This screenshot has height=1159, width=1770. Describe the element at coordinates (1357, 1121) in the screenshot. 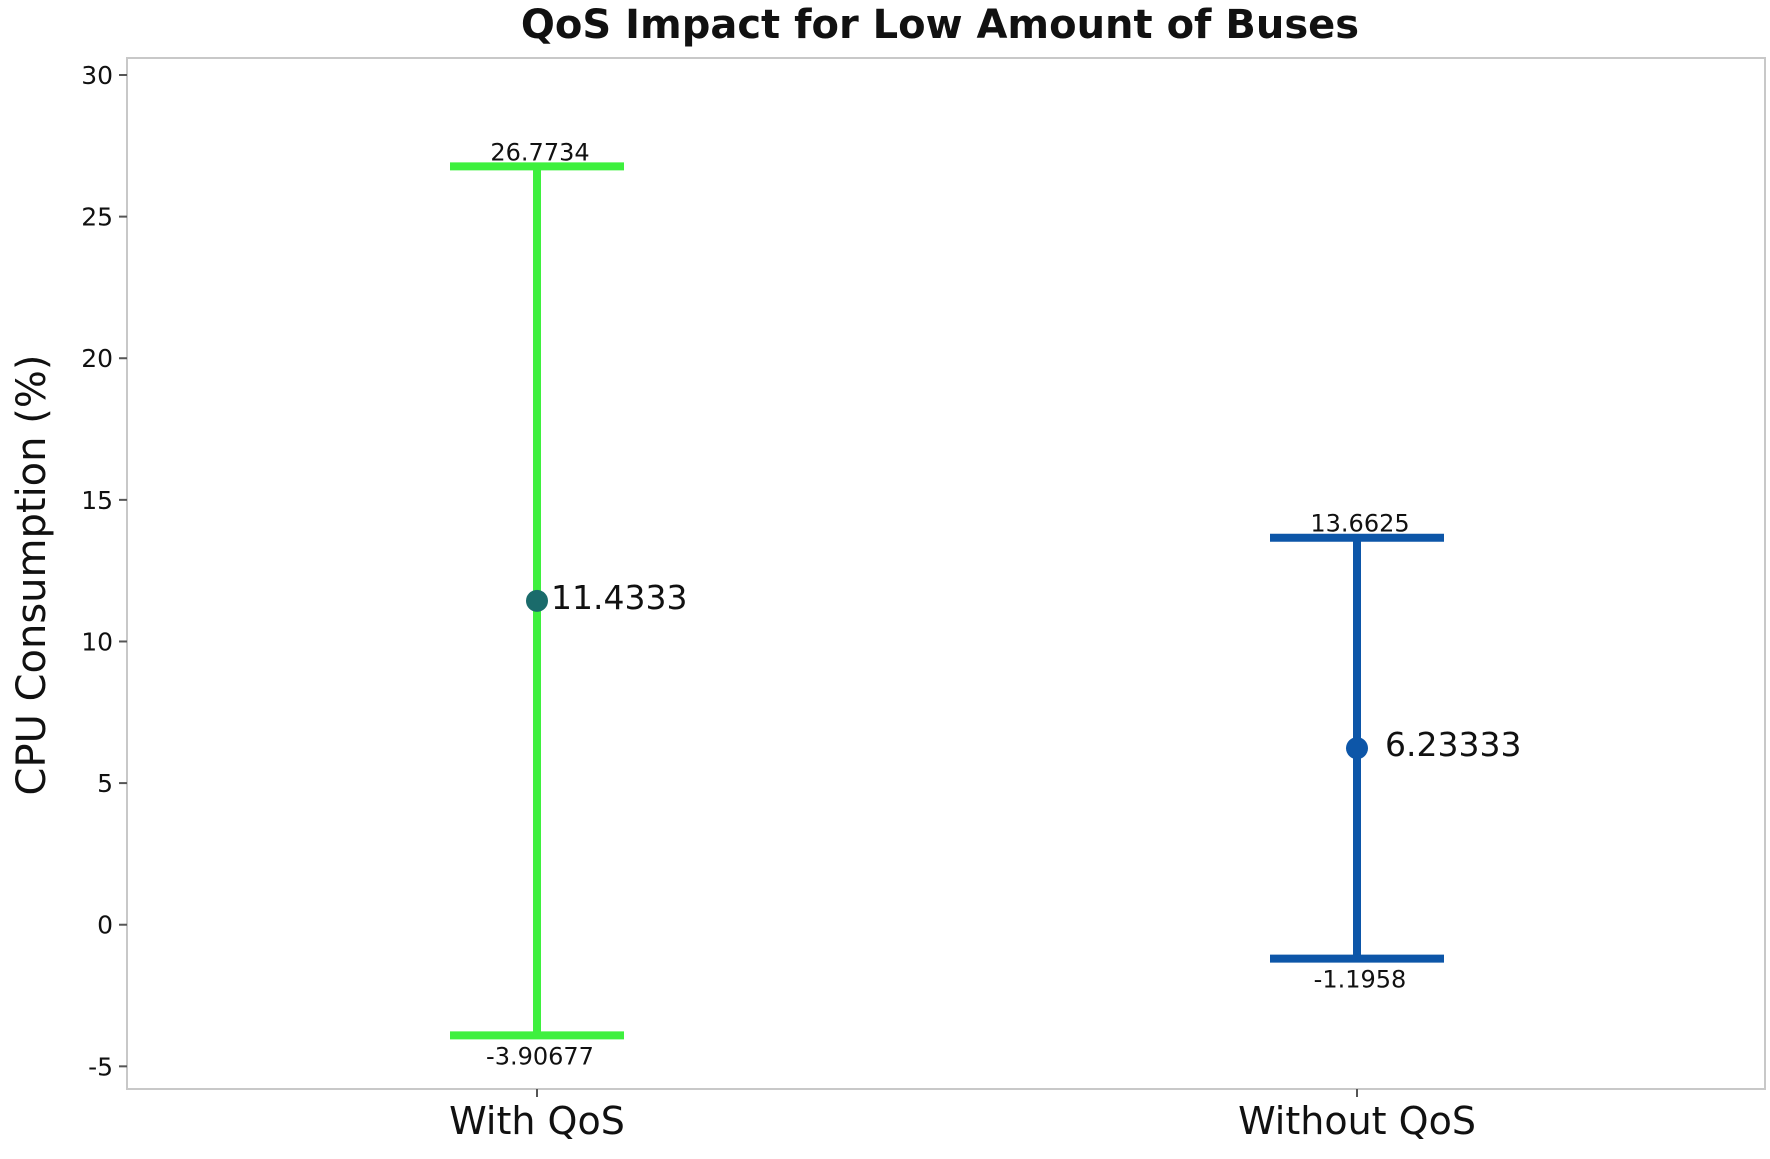

I see `x-category-label: Without QoS` at that location.